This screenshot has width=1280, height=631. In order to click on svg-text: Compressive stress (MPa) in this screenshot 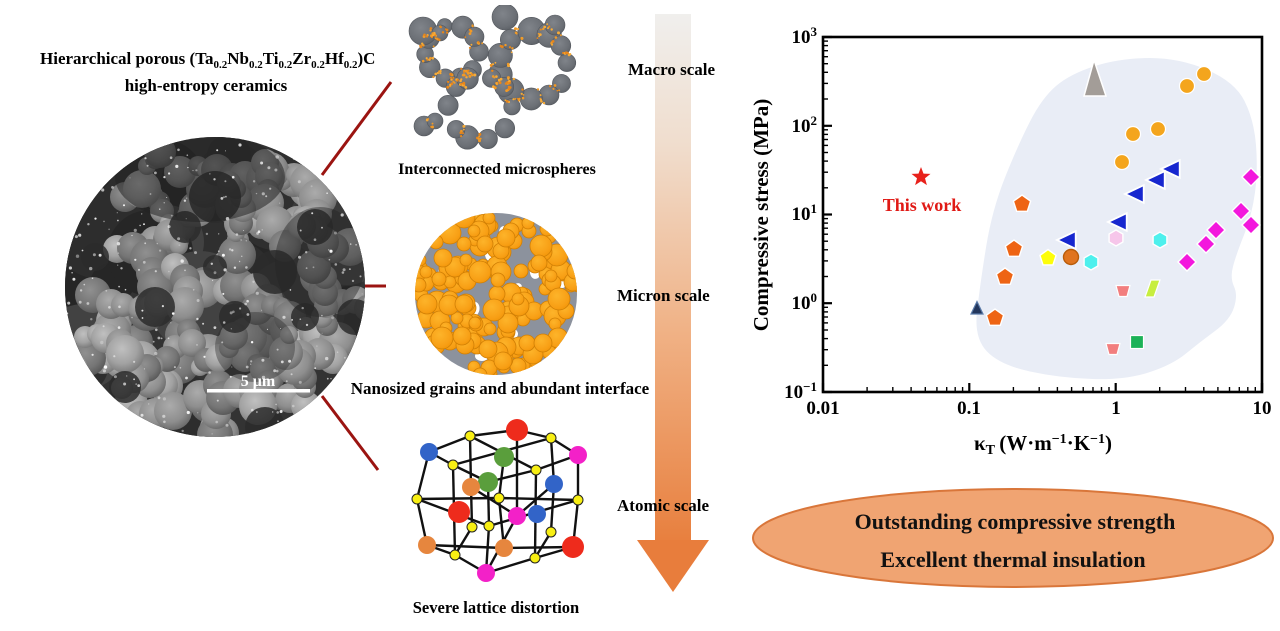, I will do `click(761, 215)`.